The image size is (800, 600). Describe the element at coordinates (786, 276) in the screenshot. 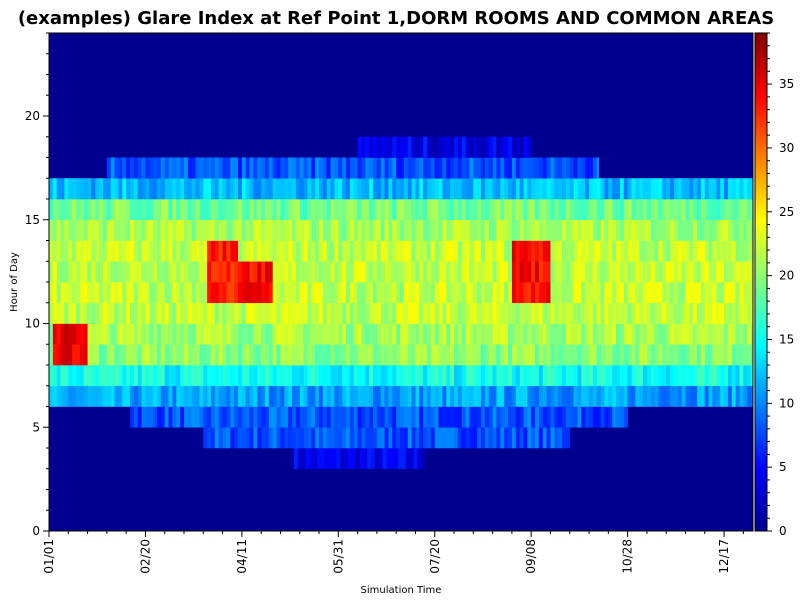

I see `colorbar-tick-label: 20` at that location.